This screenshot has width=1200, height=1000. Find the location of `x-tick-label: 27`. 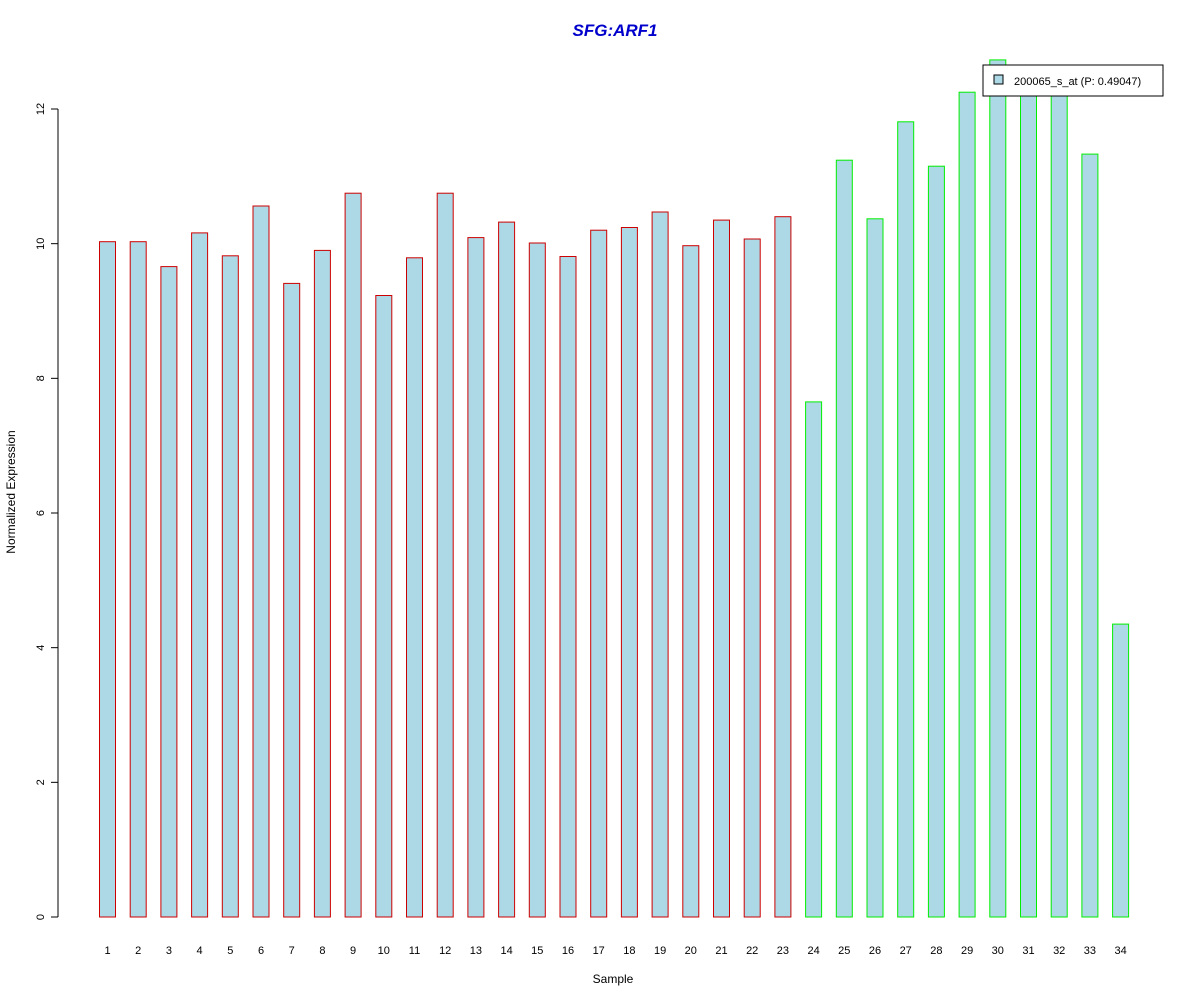

x-tick-label: 27 is located at coordinates (906, 951).